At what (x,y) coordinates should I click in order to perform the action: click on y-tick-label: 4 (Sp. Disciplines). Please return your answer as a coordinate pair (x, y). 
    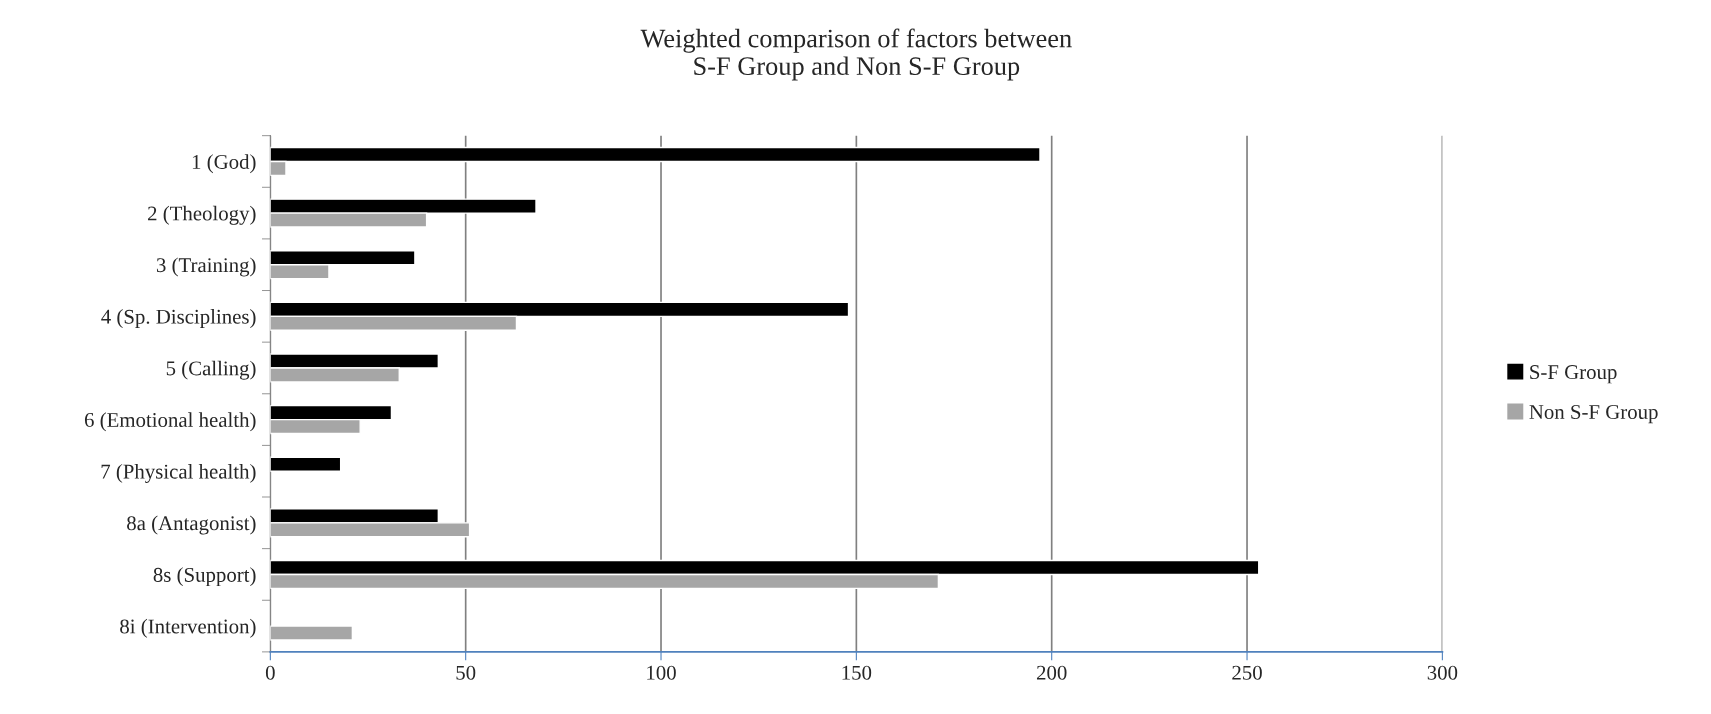
    Looking at the image, I should click on (178, 318).